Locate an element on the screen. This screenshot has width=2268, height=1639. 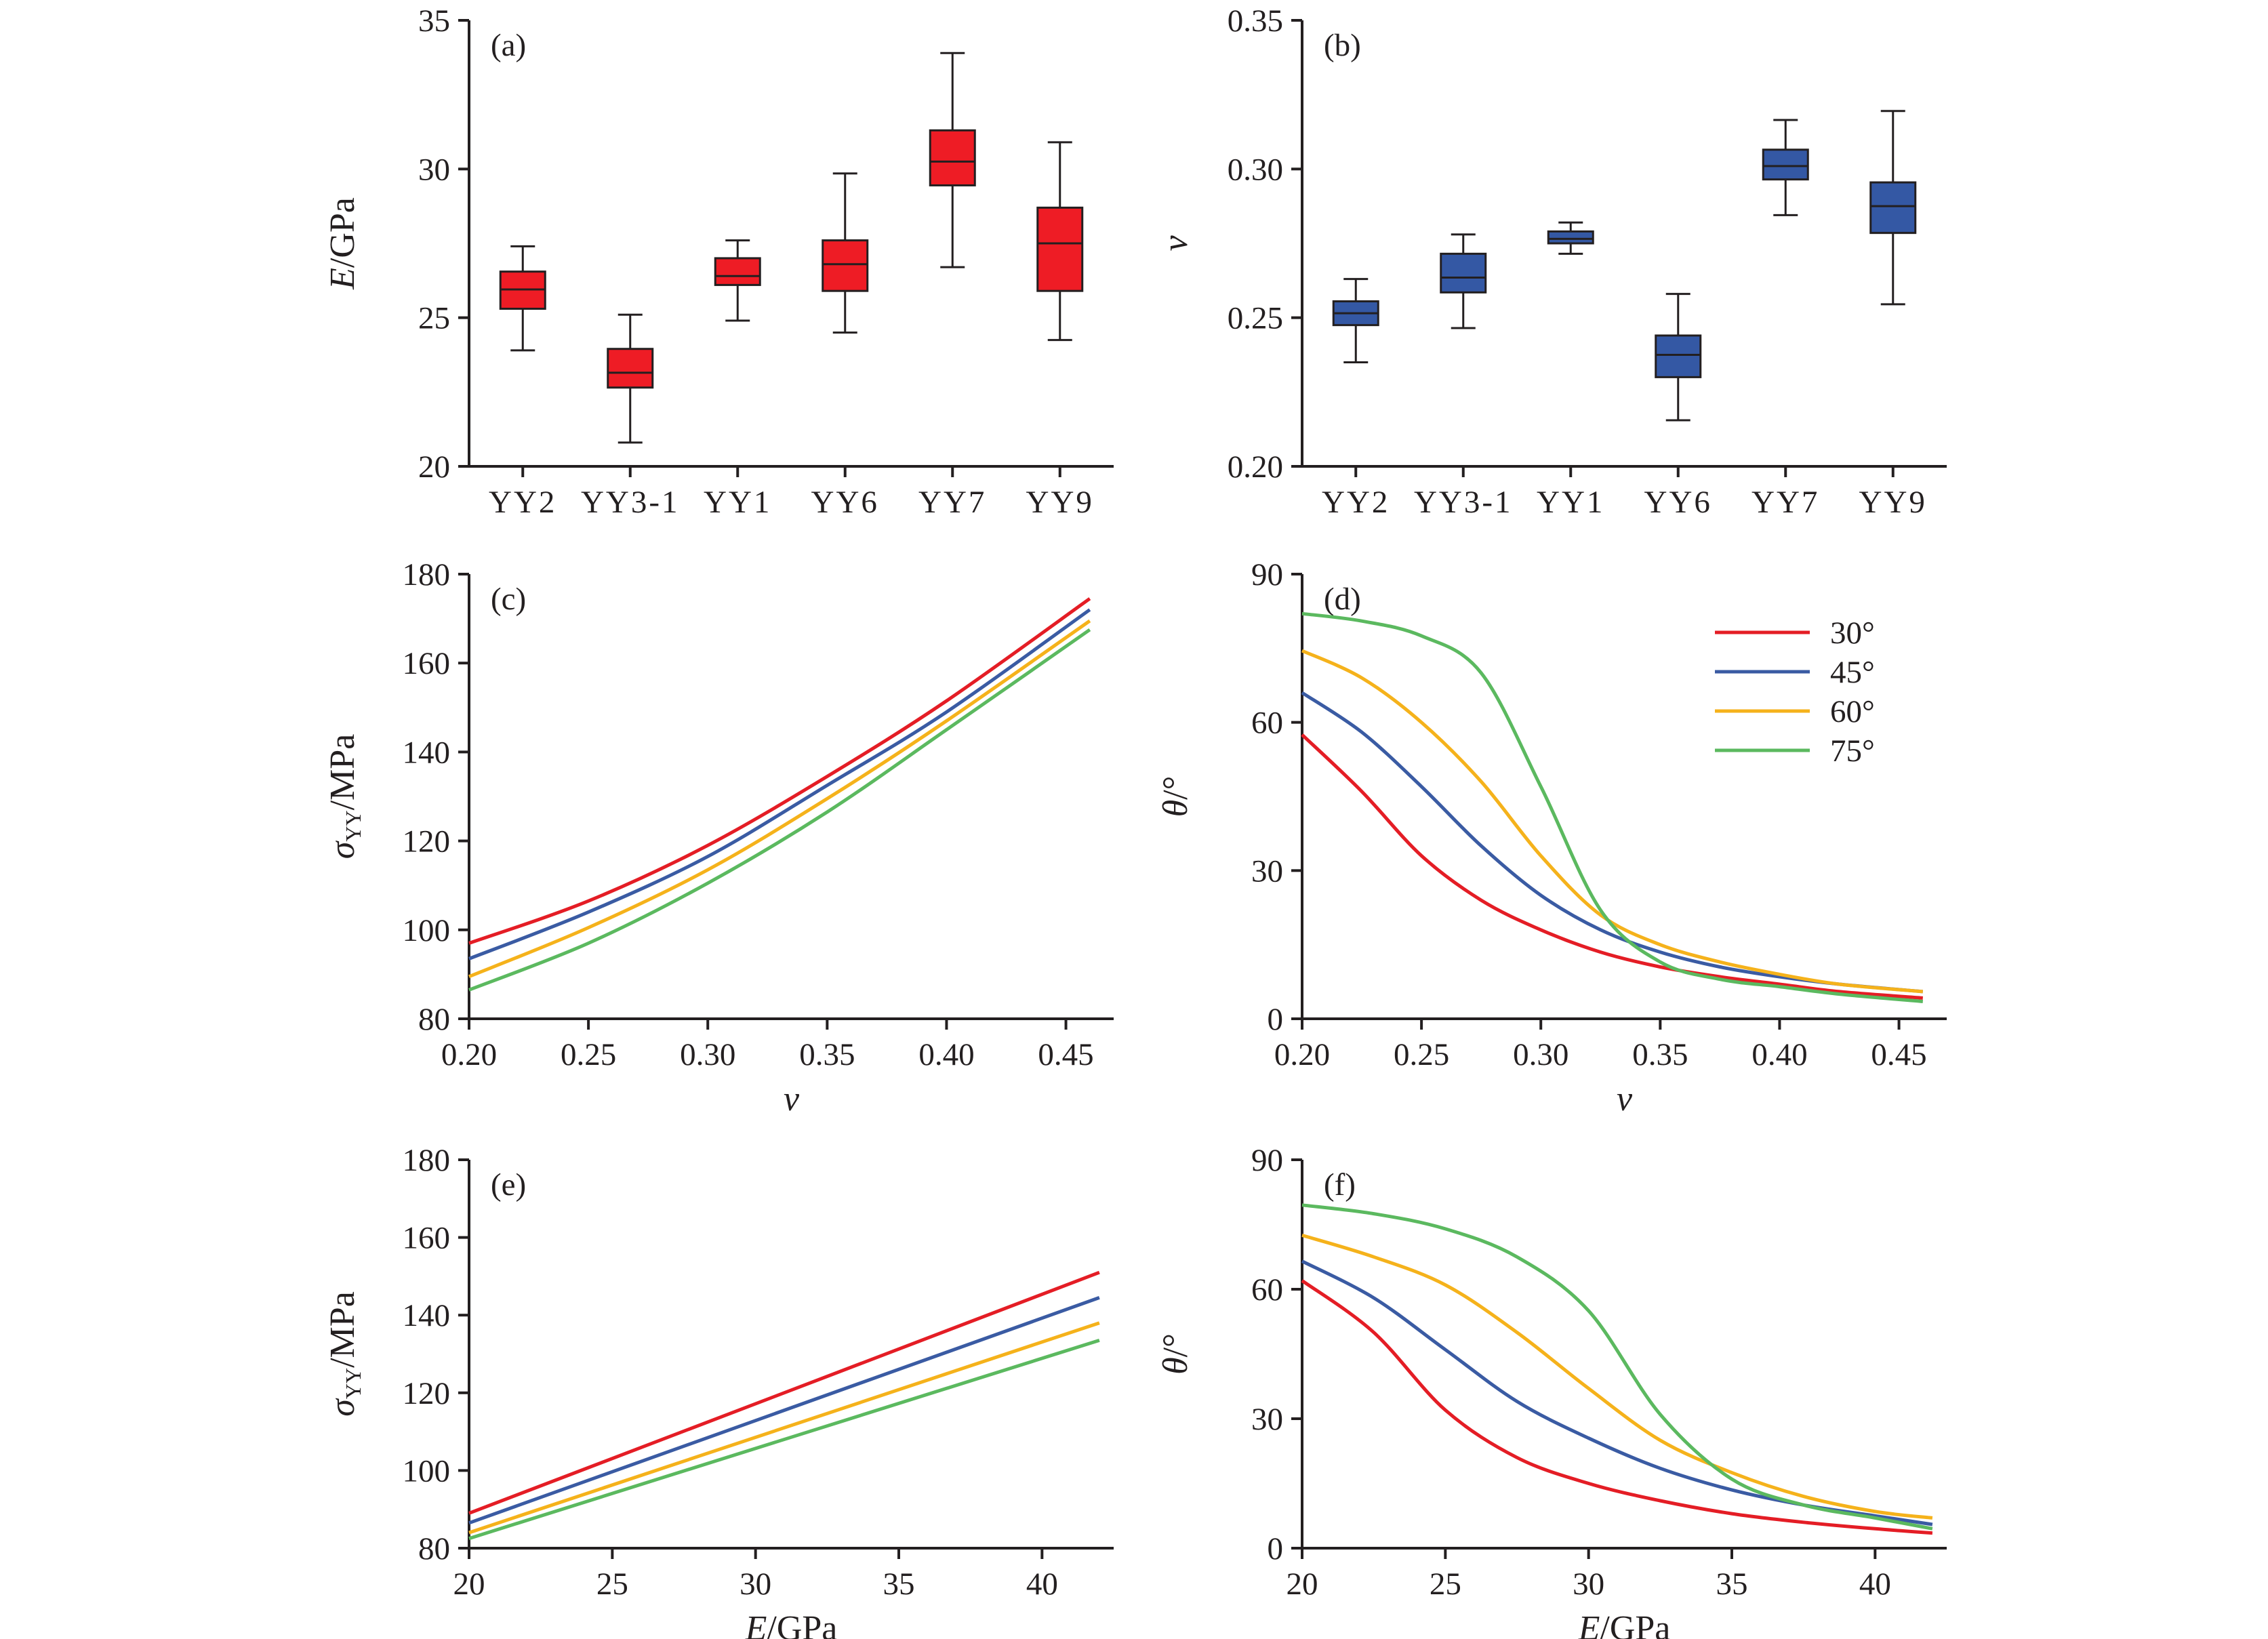
box-yy1 is located at coordinates (737, 280).